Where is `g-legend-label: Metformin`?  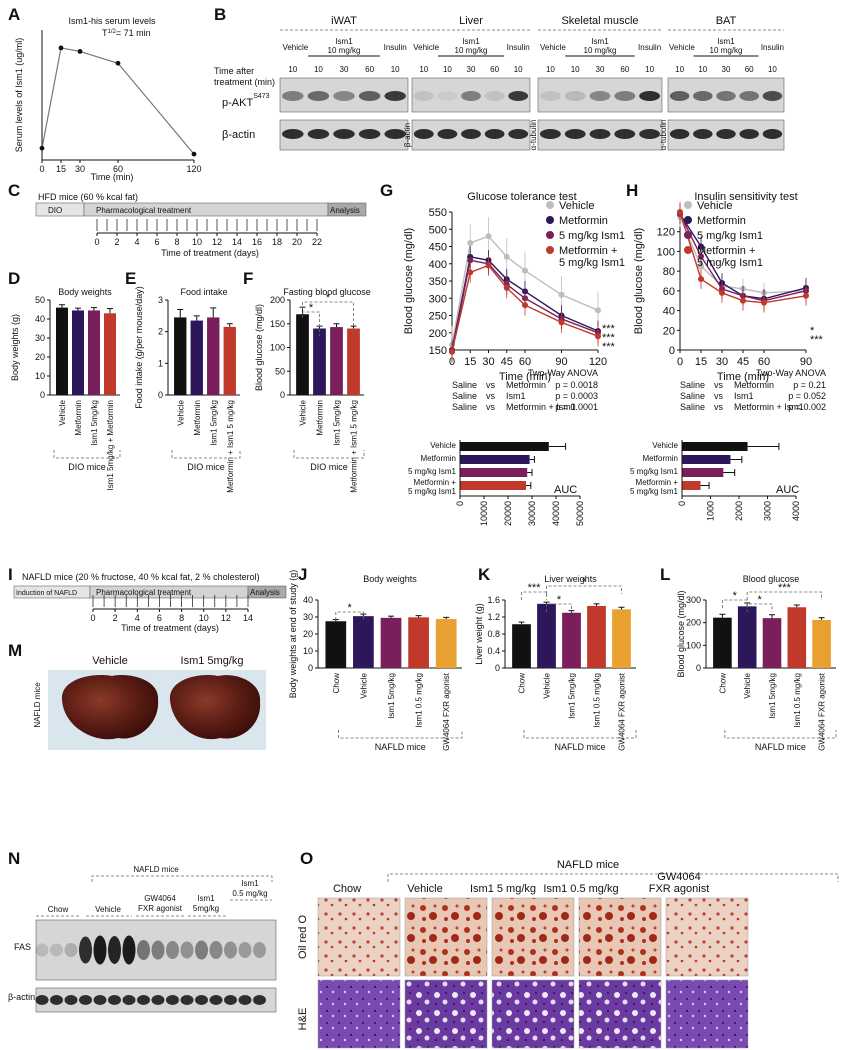 g-legend-label: Metformin is located at coordinates (583, 221).